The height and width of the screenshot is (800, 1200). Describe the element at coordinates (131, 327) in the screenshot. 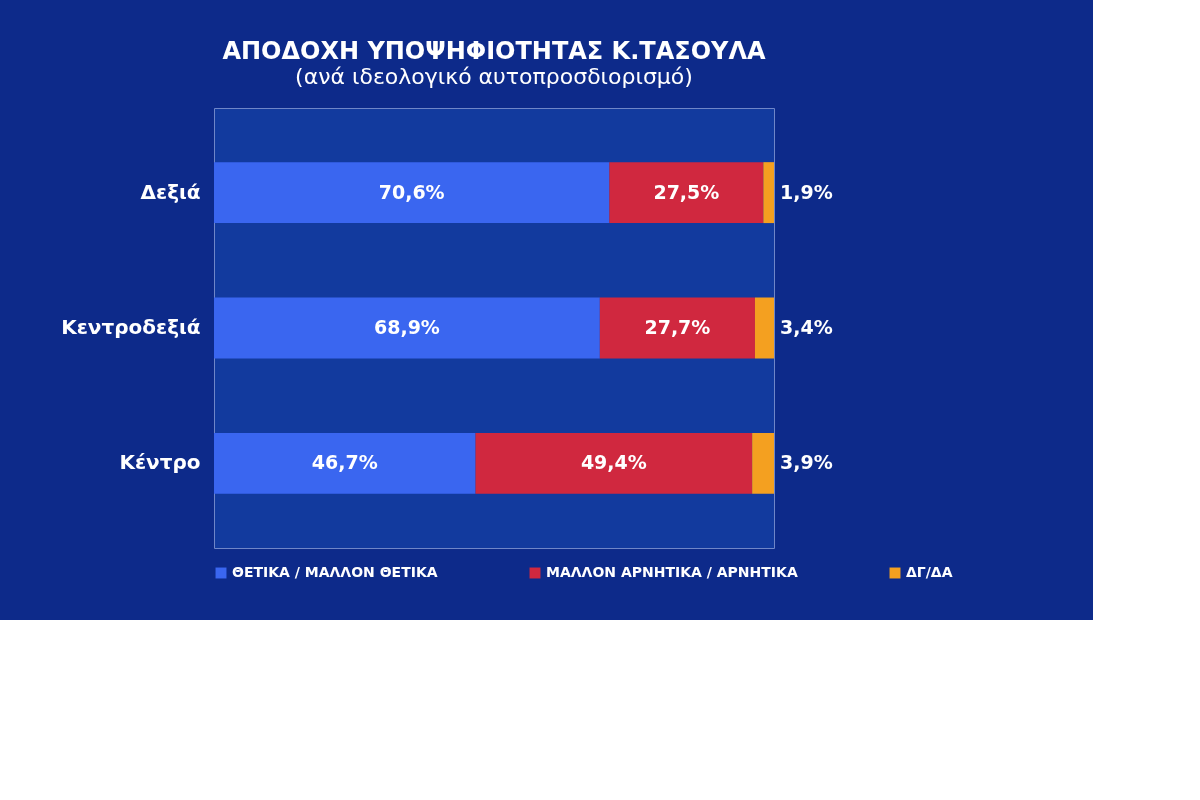

I see `y-tick-label: Κεντροδεξιά` at that location.